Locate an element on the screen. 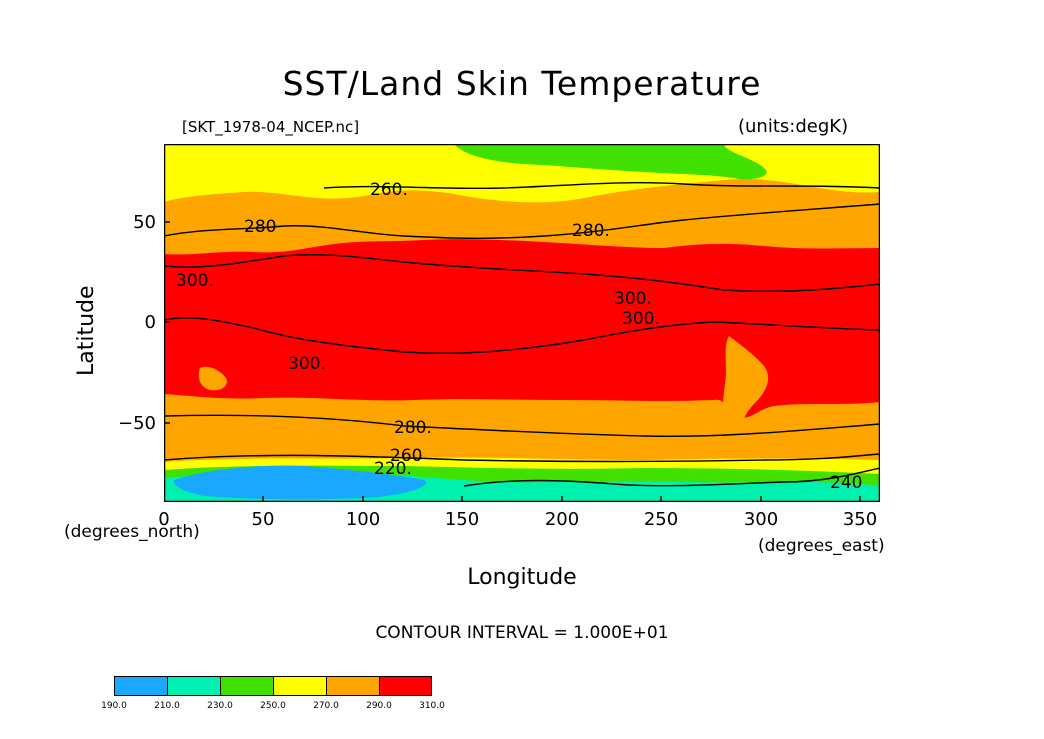  colorbar-tick: 310.0 is located at coordinates (432, 706).